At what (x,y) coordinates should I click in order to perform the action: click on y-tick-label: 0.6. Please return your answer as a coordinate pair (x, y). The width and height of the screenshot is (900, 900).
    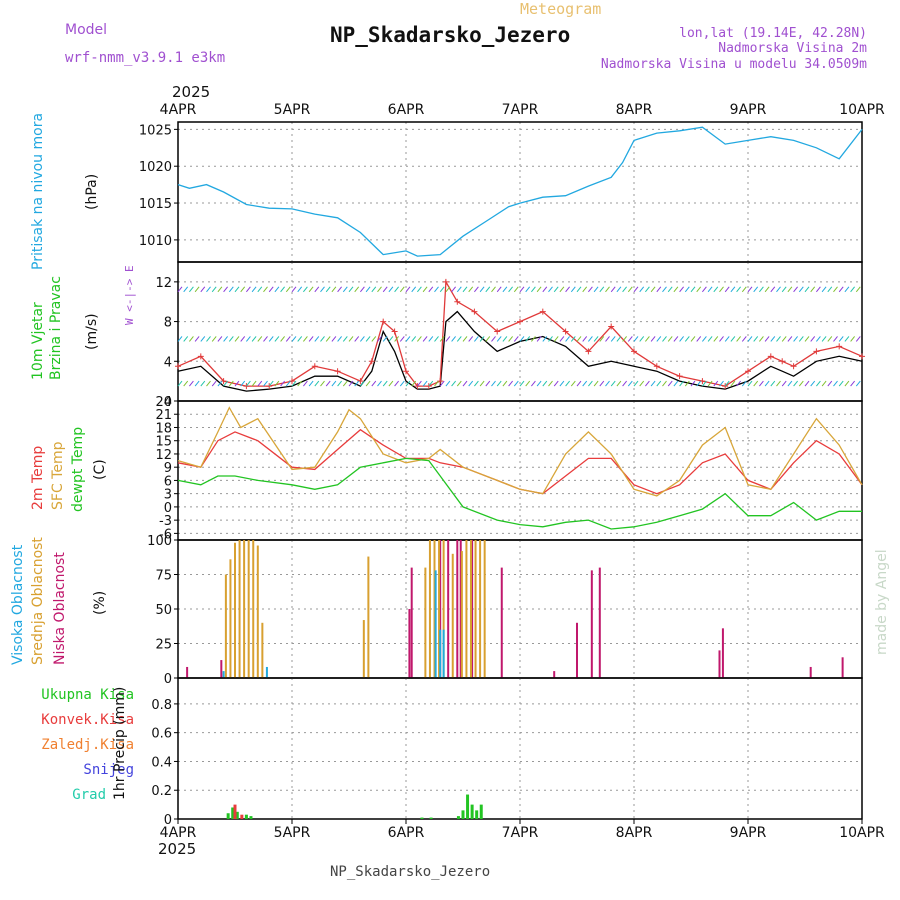
    Looking at the image, I should click on (161, 734).